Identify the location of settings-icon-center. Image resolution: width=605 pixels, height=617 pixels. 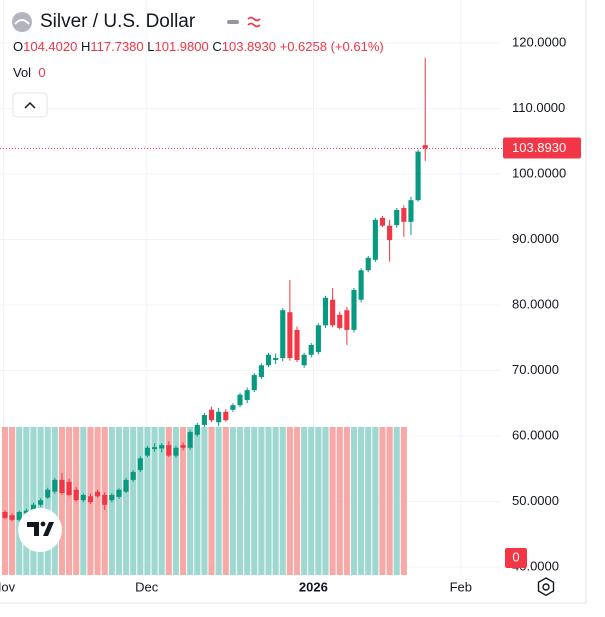
(546, 587).